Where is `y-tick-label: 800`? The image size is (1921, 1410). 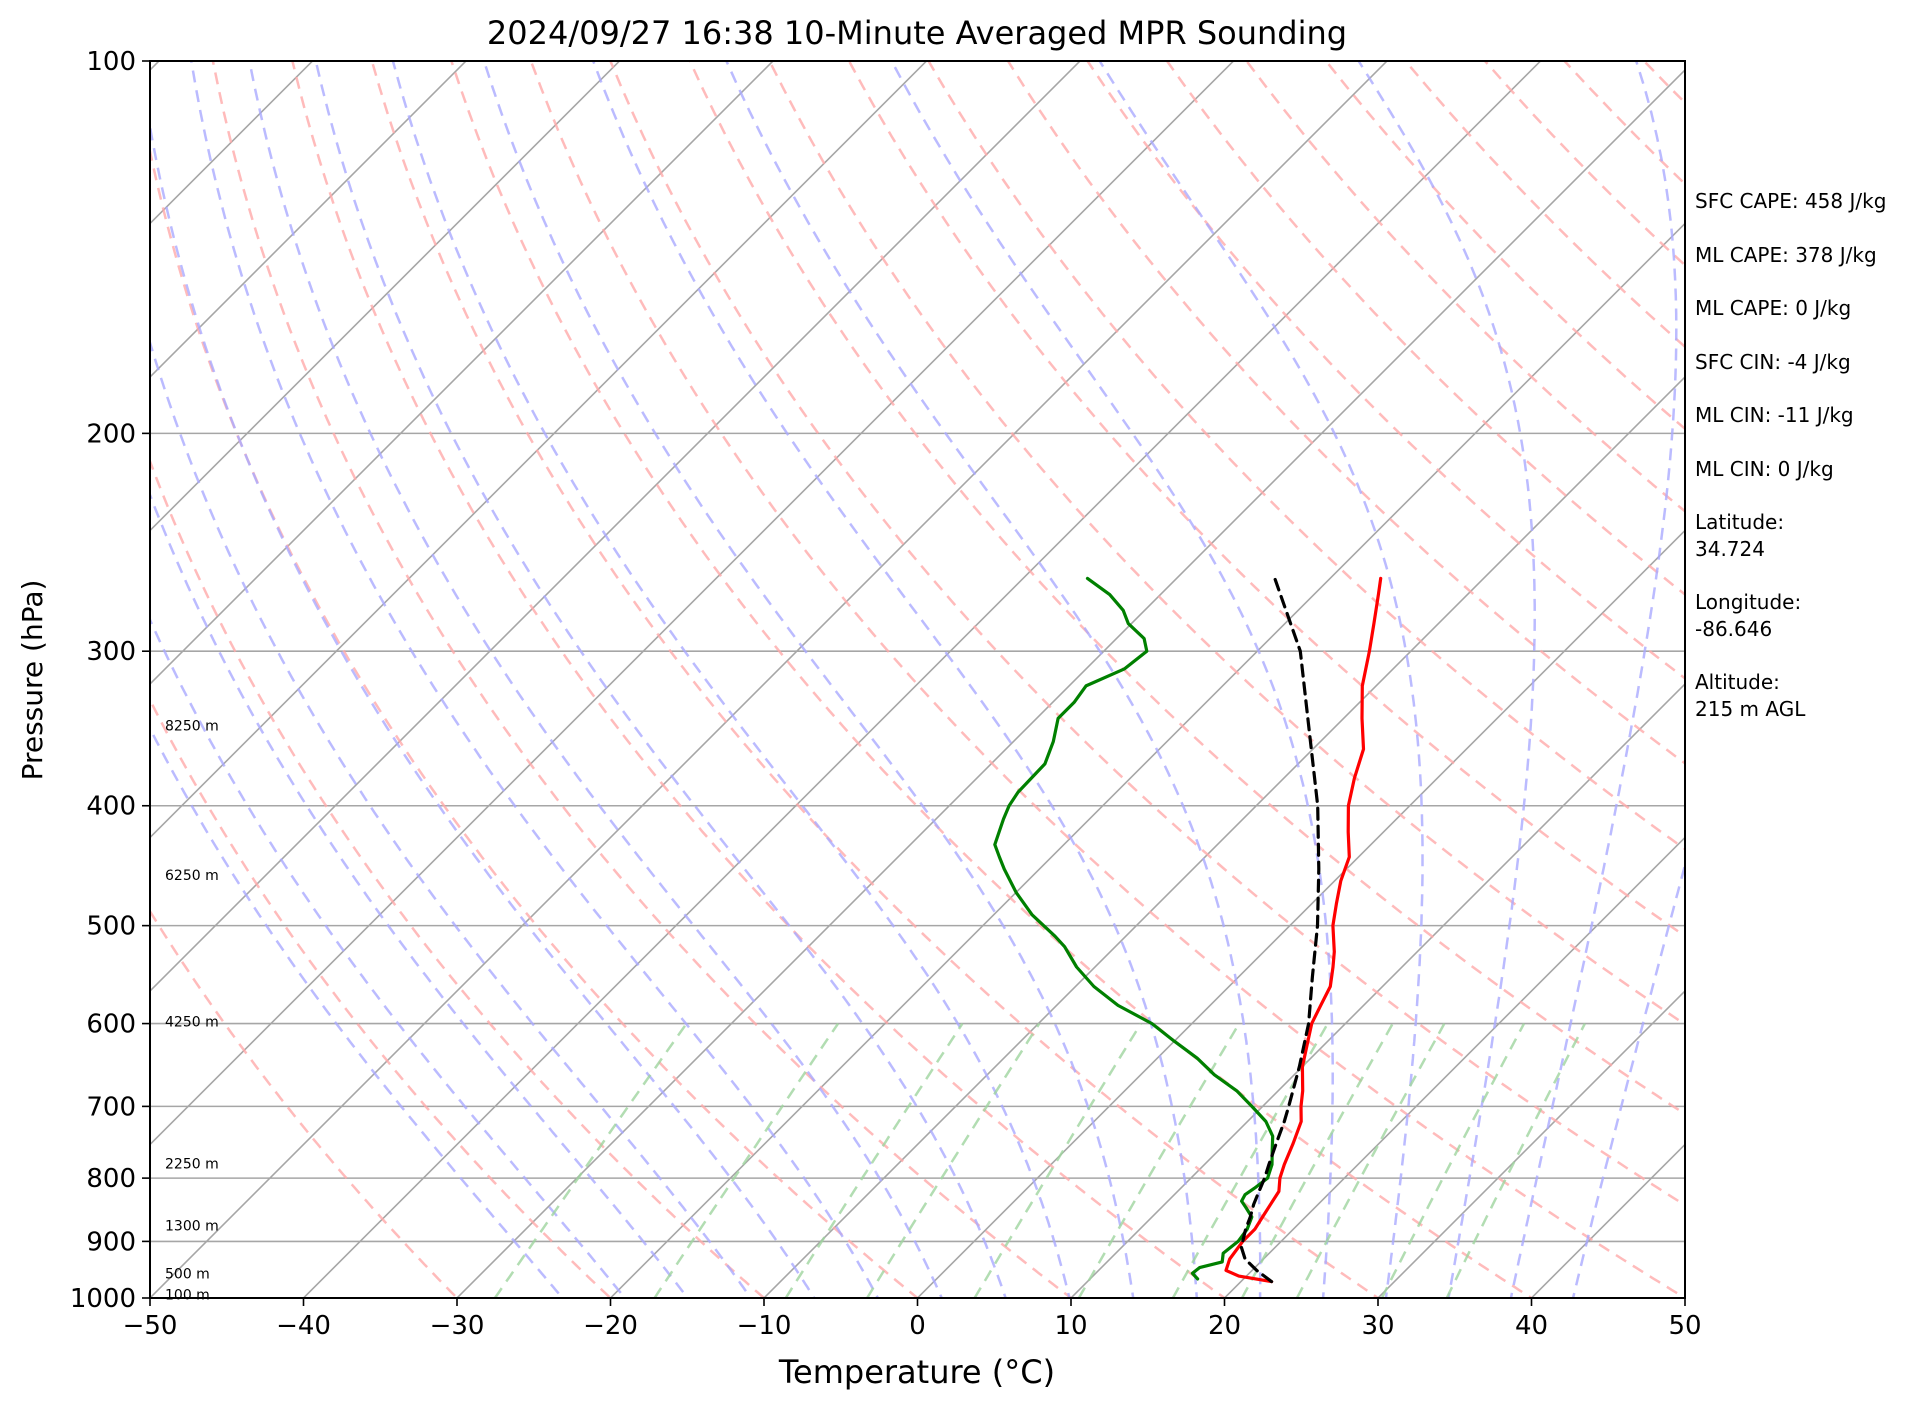
y-tick-label: 800 is located at coordinates (111, 1179).